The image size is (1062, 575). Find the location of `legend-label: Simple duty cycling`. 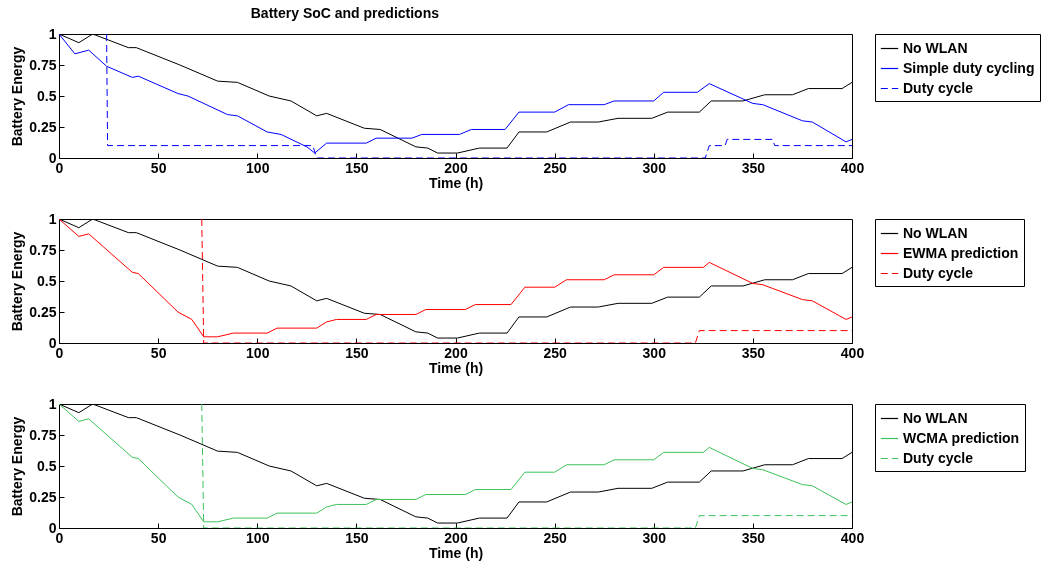

legend-label: Simple duty cycling is located at coordinates (969, 67).